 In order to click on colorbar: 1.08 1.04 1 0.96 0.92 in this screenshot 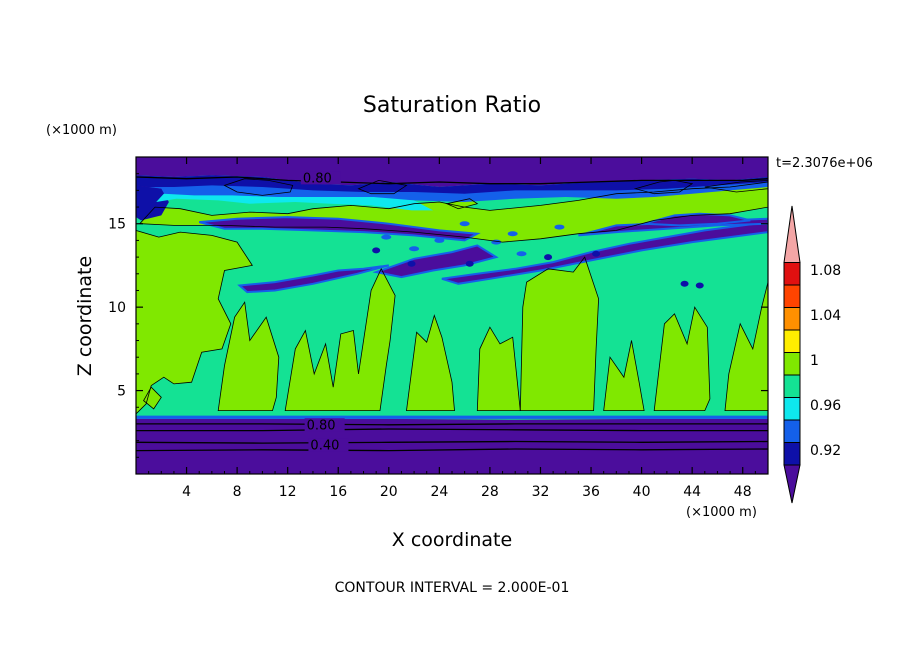, I will do `click(812, 354)`.